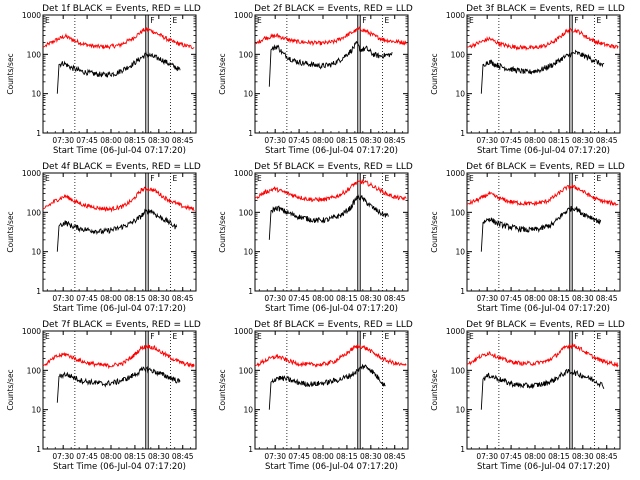  I want to click on panel-title: Det 3f BLACK = Events, RED = LLD, so click(545, 9).